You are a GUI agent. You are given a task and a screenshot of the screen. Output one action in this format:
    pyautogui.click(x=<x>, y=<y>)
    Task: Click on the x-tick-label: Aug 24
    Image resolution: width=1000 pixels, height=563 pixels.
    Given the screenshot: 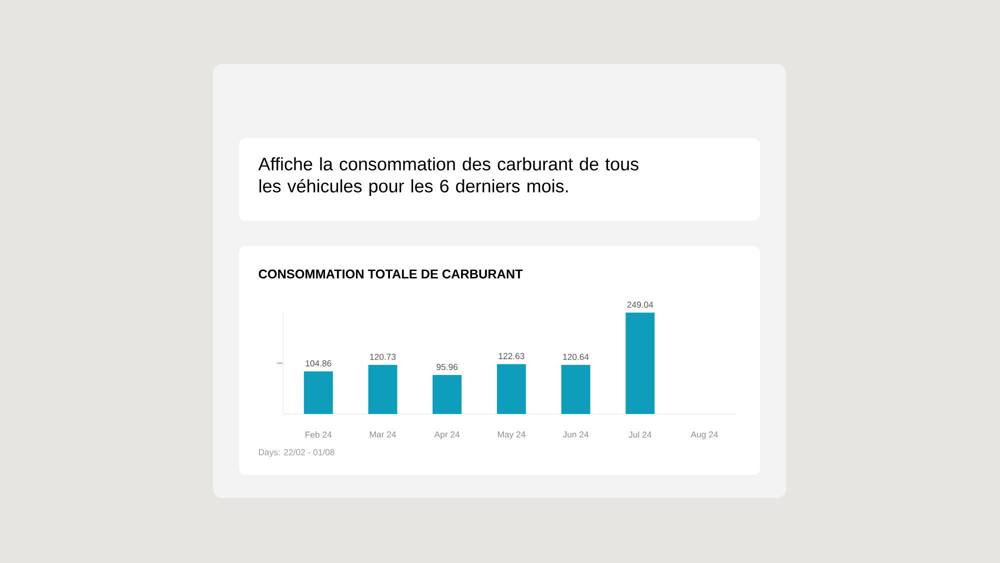 What is the action you would take?
    pyautogui.click(x=704, y=435)
    